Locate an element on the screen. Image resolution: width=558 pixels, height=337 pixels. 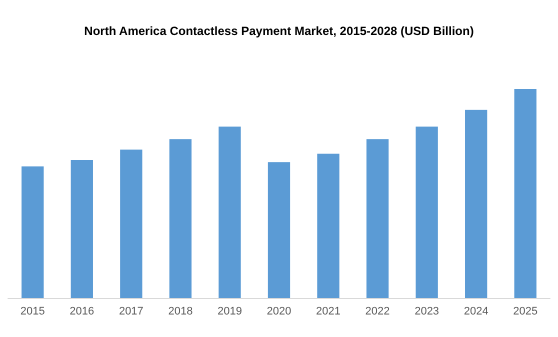
x-tick-label: 2015 is located at coordinates (32, 312).